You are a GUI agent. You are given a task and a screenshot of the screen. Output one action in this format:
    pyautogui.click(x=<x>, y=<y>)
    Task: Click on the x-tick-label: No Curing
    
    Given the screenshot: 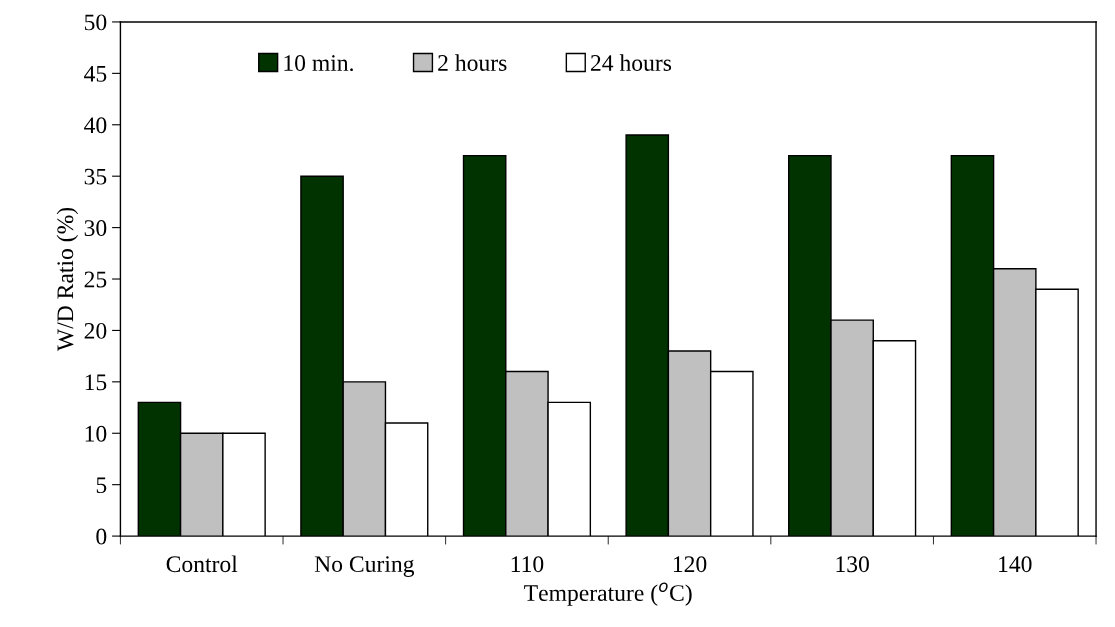 What is the action you would take?
    pyautogui.click(x=364, y=566)
    